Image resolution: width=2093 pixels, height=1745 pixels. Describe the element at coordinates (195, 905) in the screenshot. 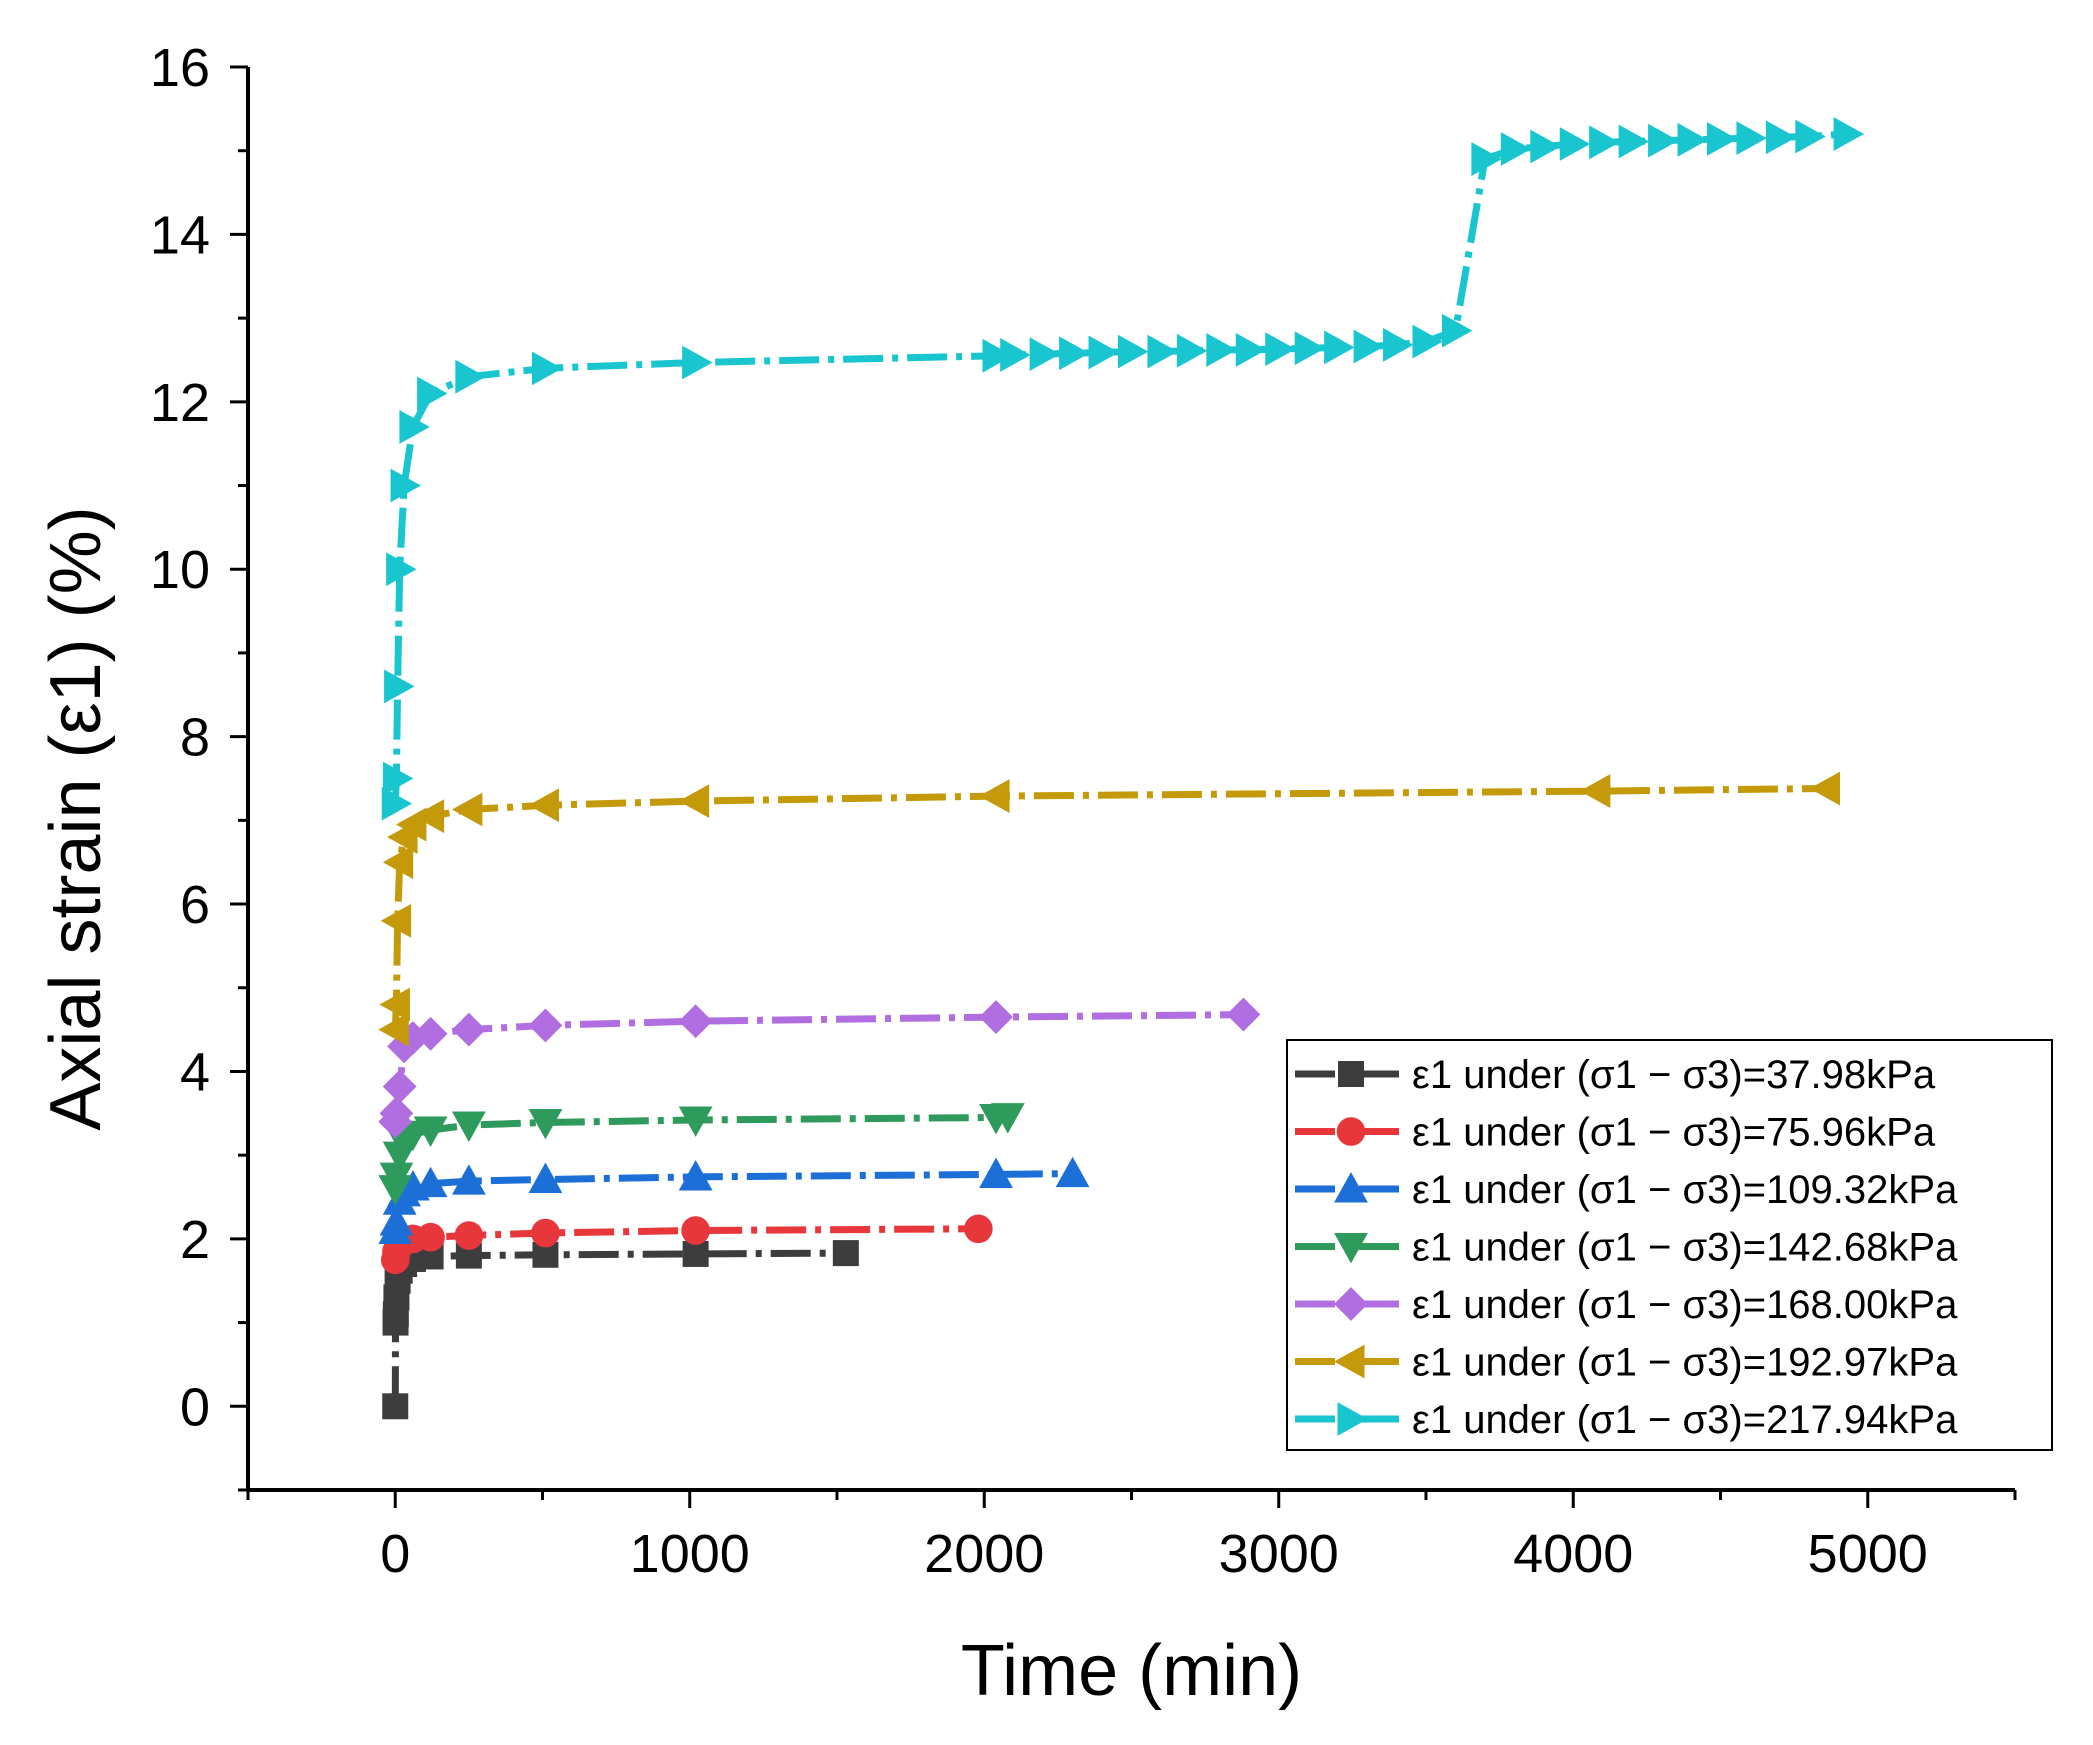

I see `y-tick-label: 6` at that location.